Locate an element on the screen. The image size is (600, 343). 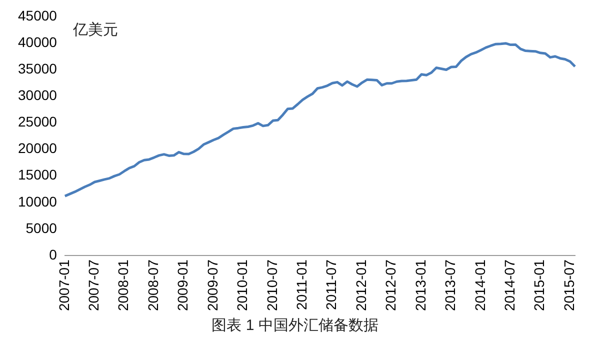
x-tick-label: 2011-01 is located at coordinates (301, 284).